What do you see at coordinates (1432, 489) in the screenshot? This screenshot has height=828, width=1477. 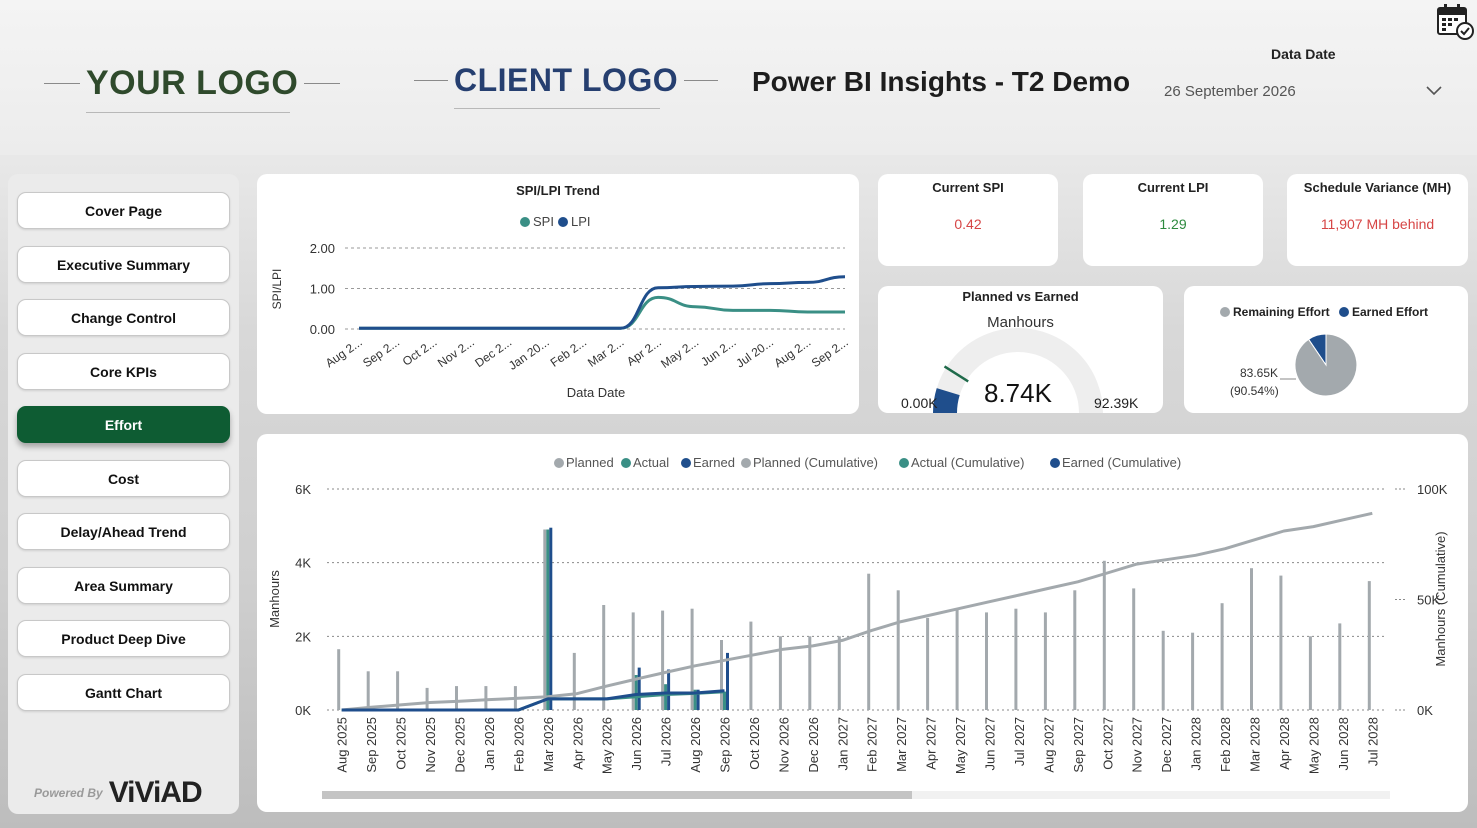 I see `mh-y2-tick: 100K` at bounding box center [1432, 489].